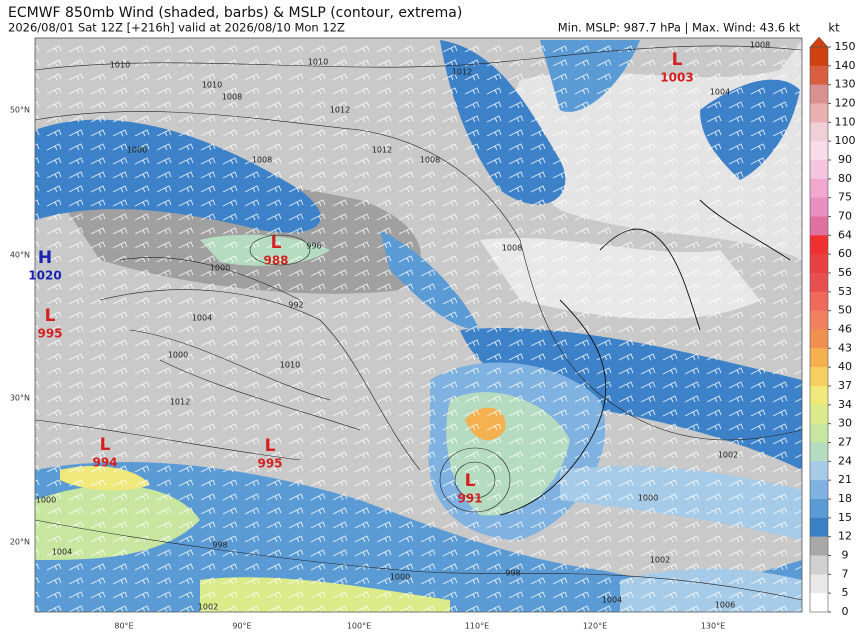  What do you see at coordinates (819, 42) in the screenshot?
I see `colorbar-arrow` at bounding box center [819, 42].